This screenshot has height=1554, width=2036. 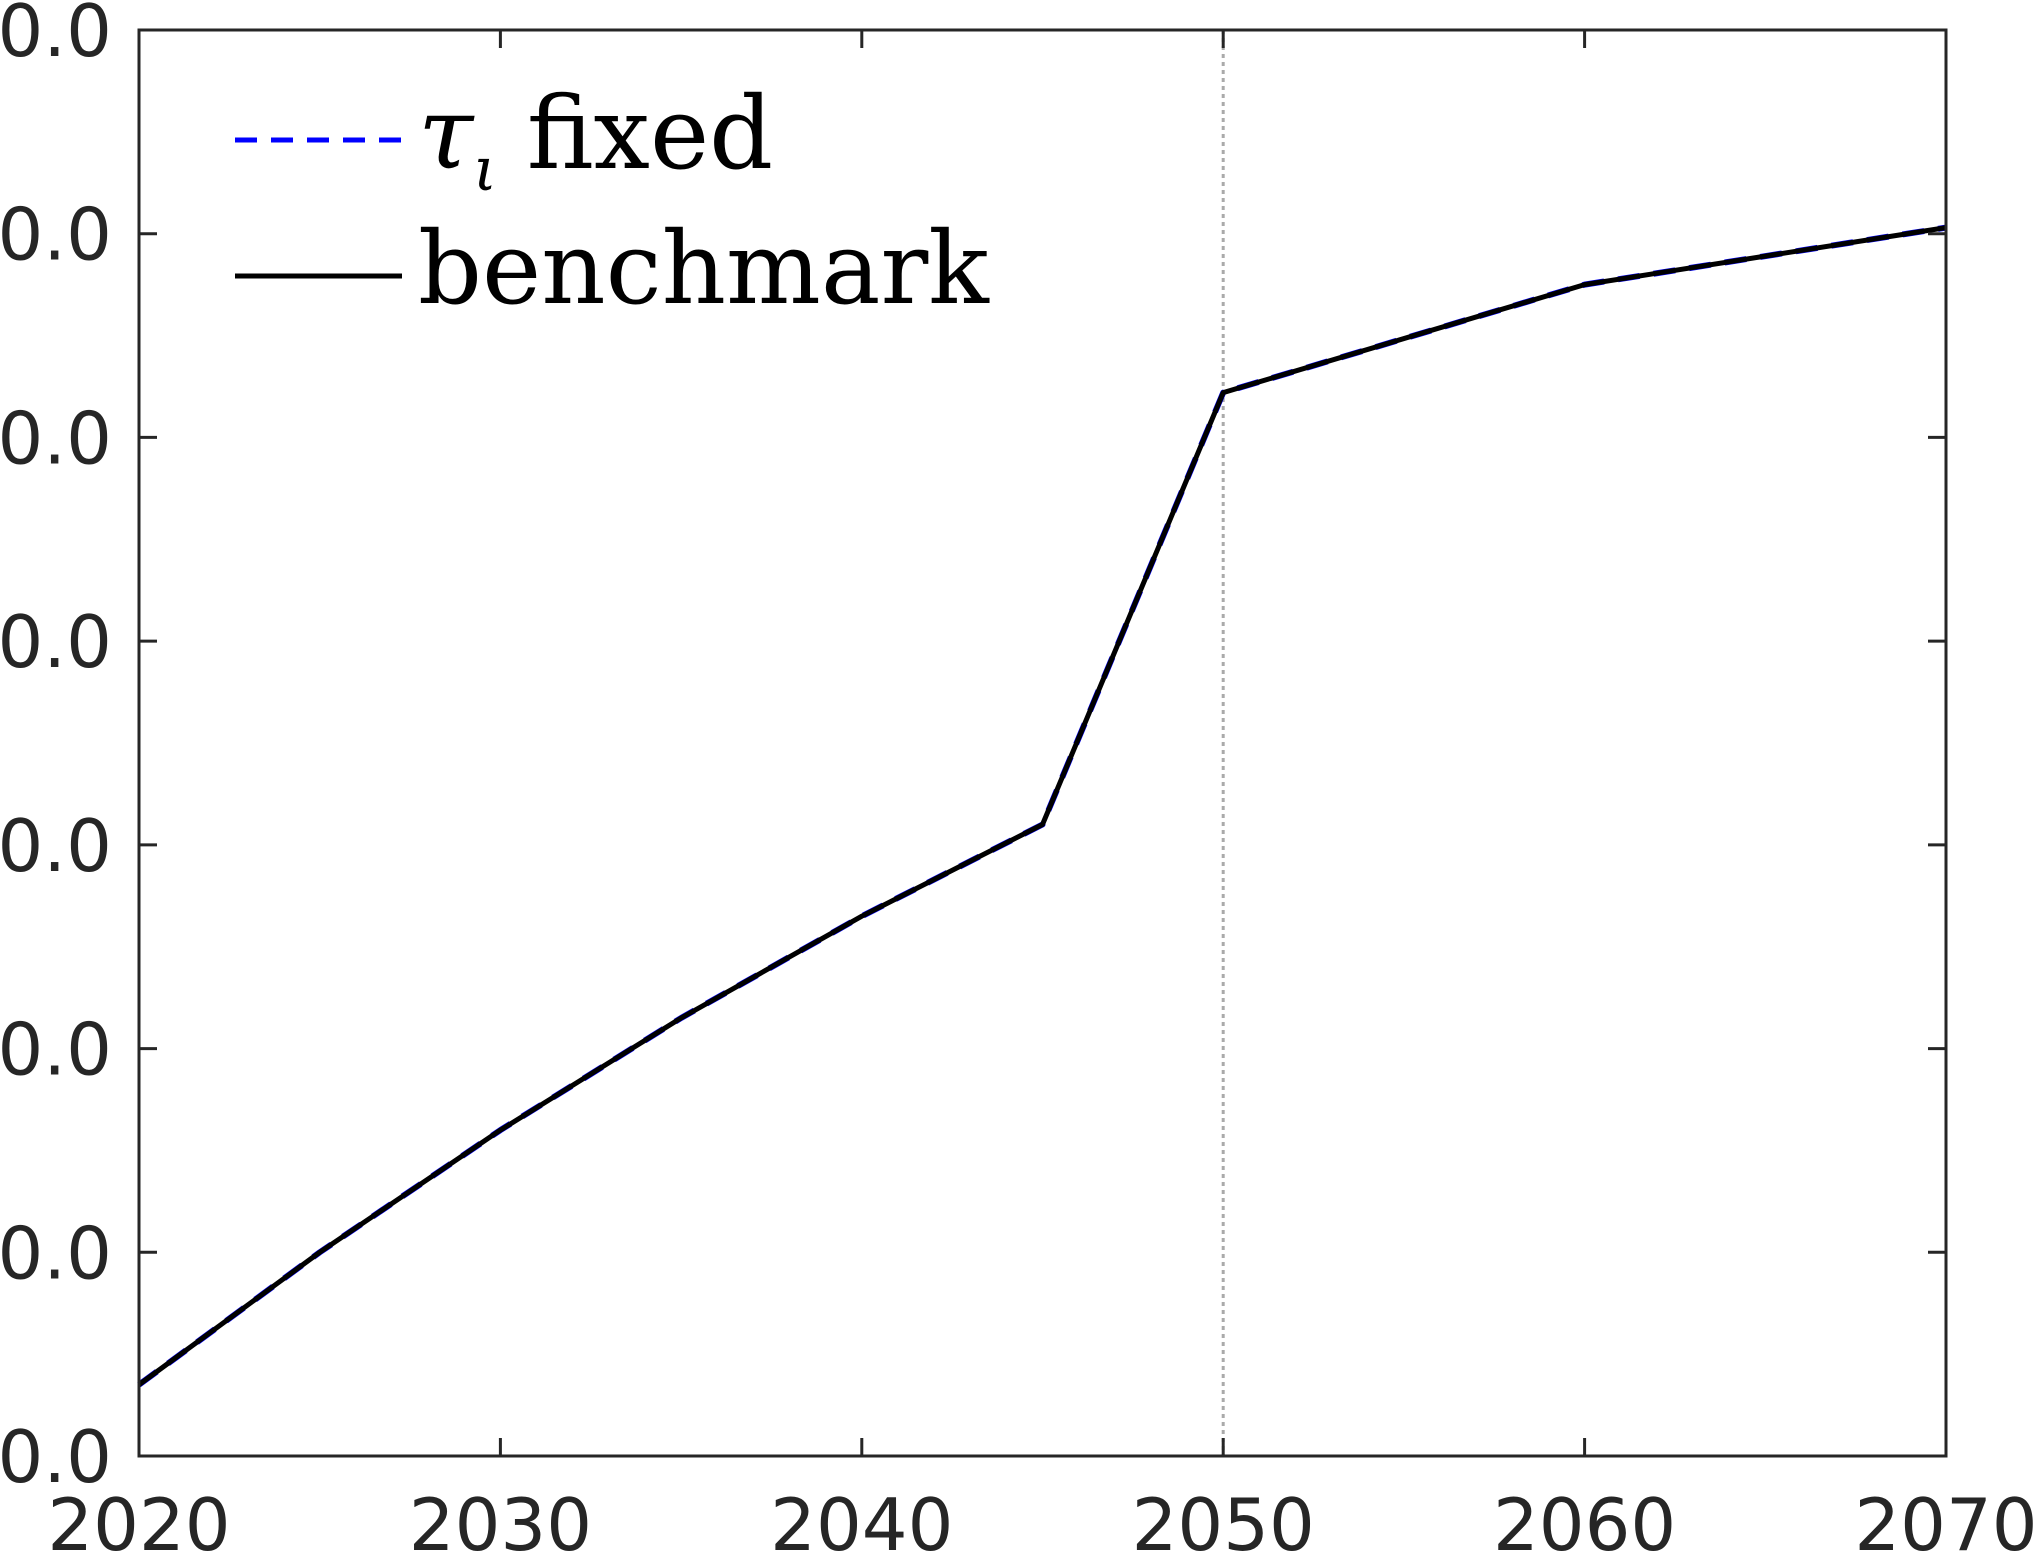 I want to click on x-tick-label: 2070, so click(x=1945, y=1518).